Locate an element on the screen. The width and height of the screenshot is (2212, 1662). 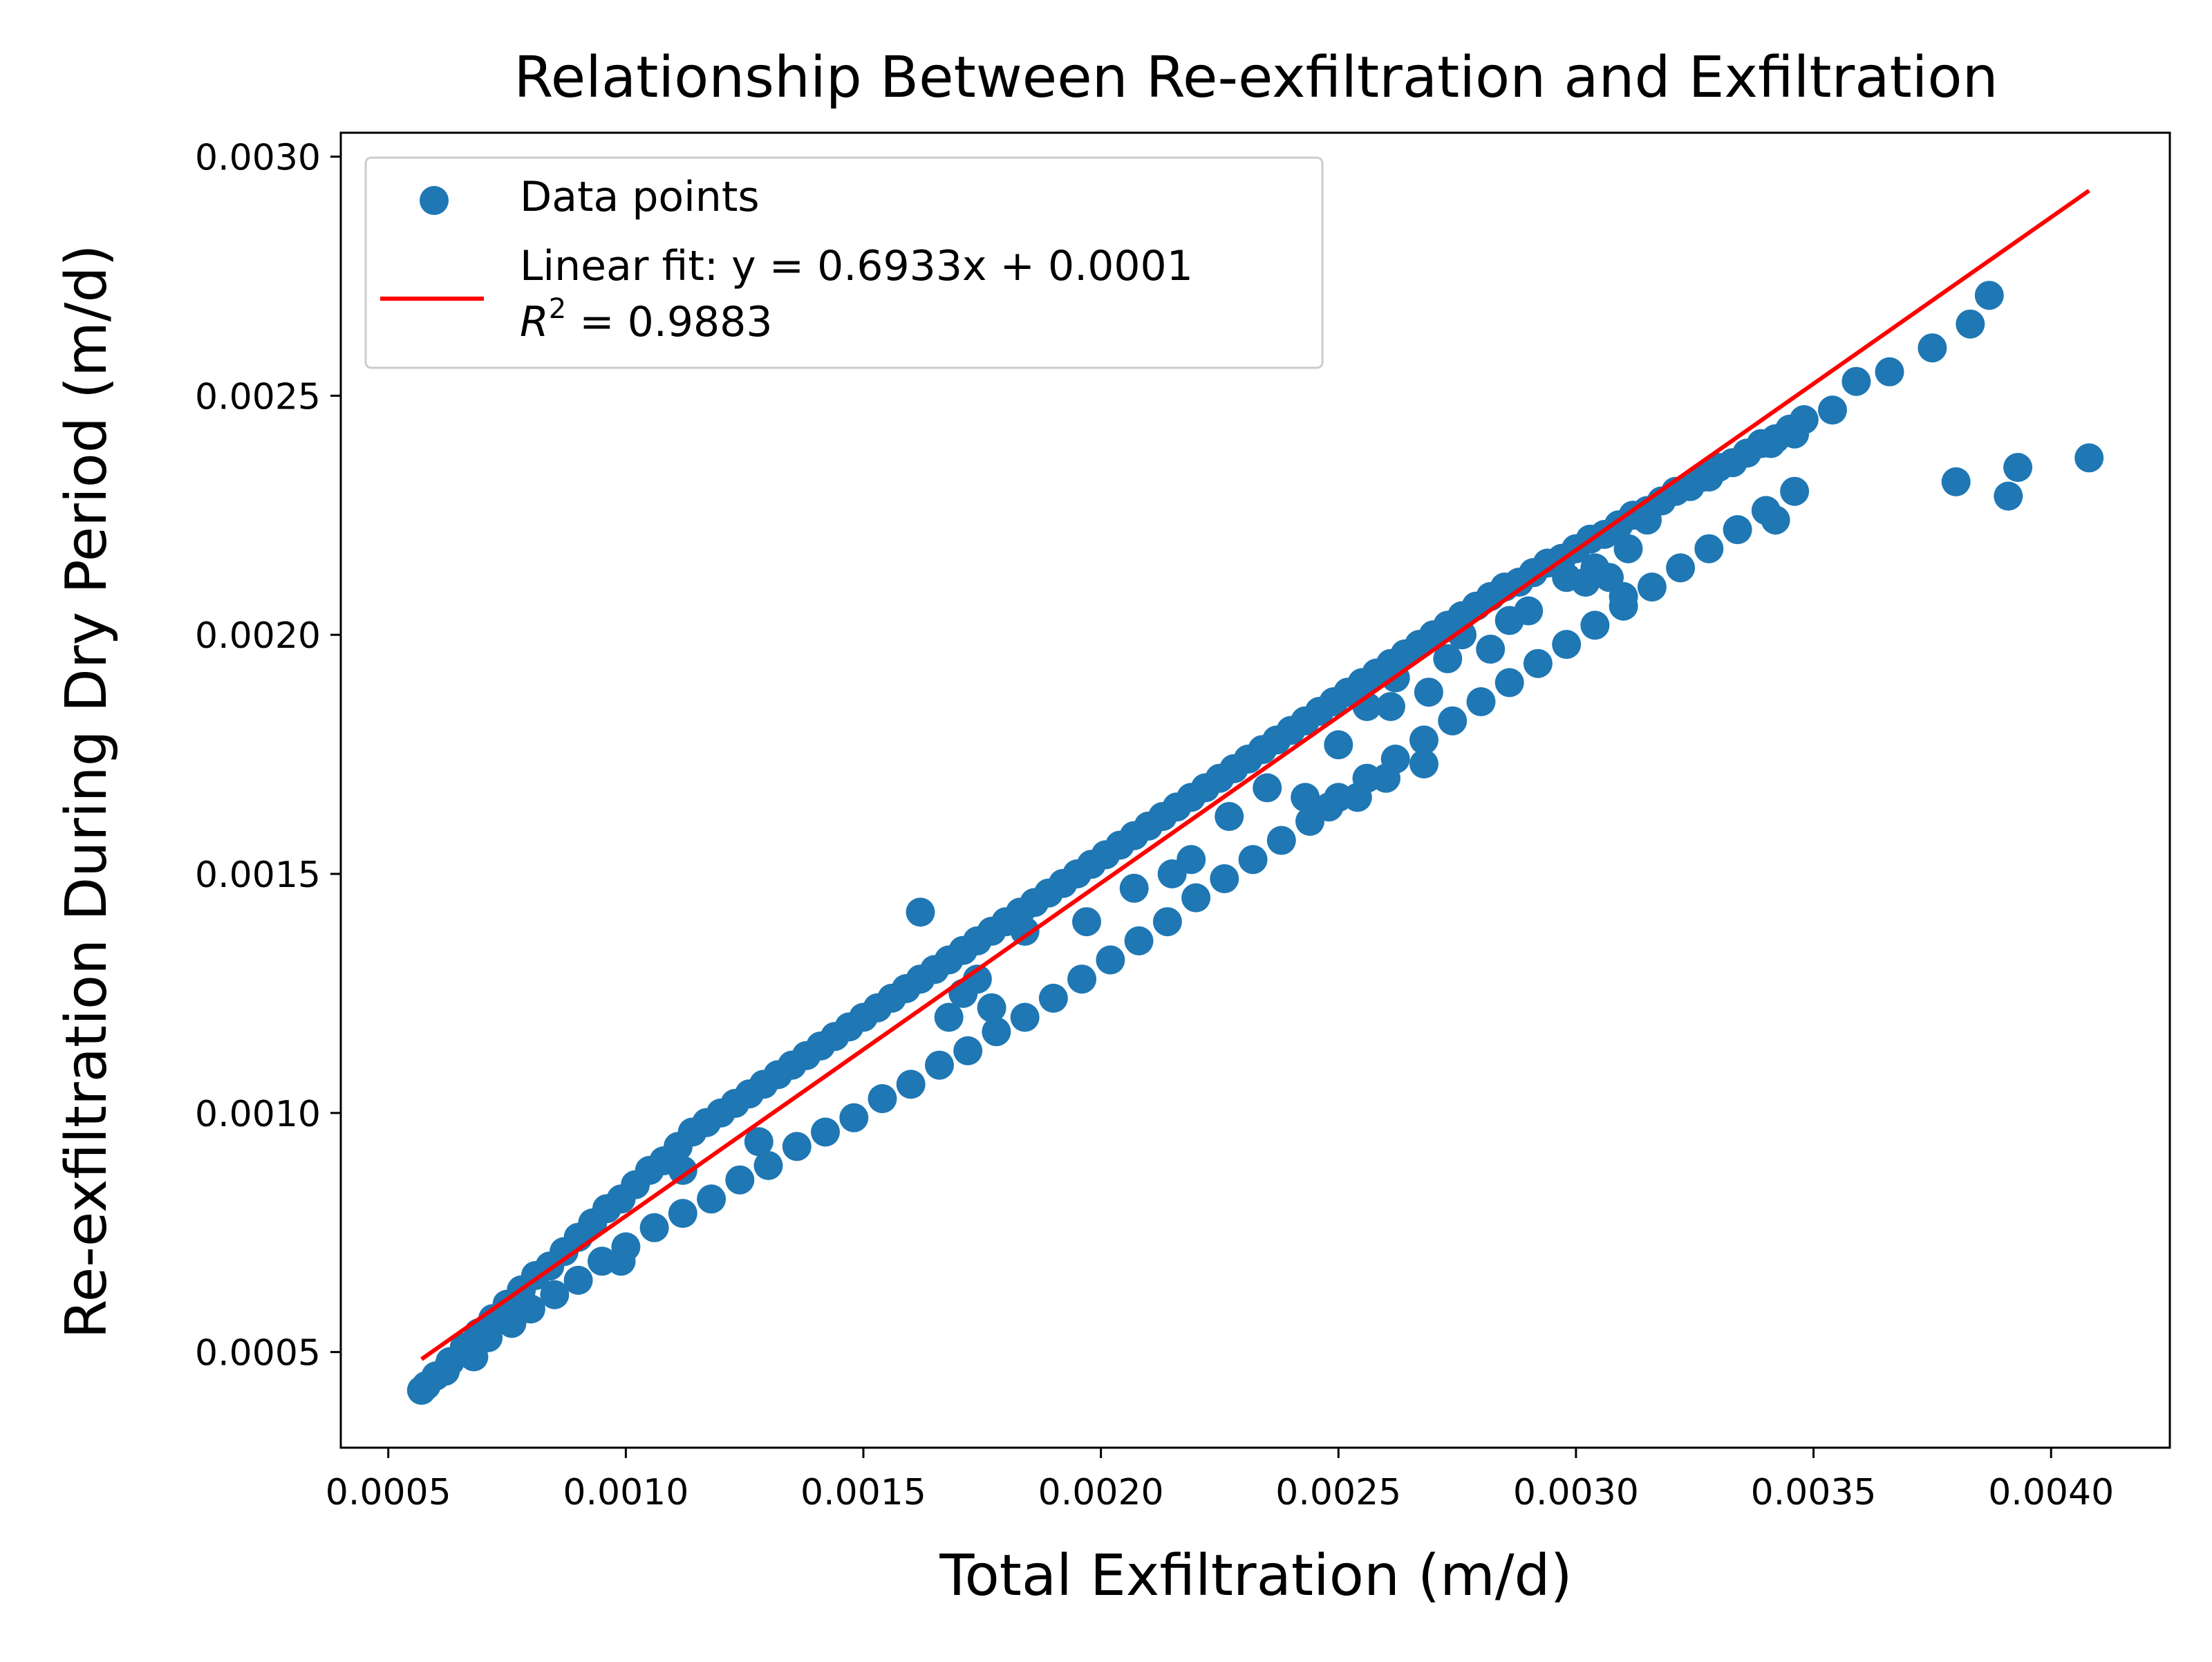
x-tick-label: 0.0030 is located at coordinates (1576, 1493).